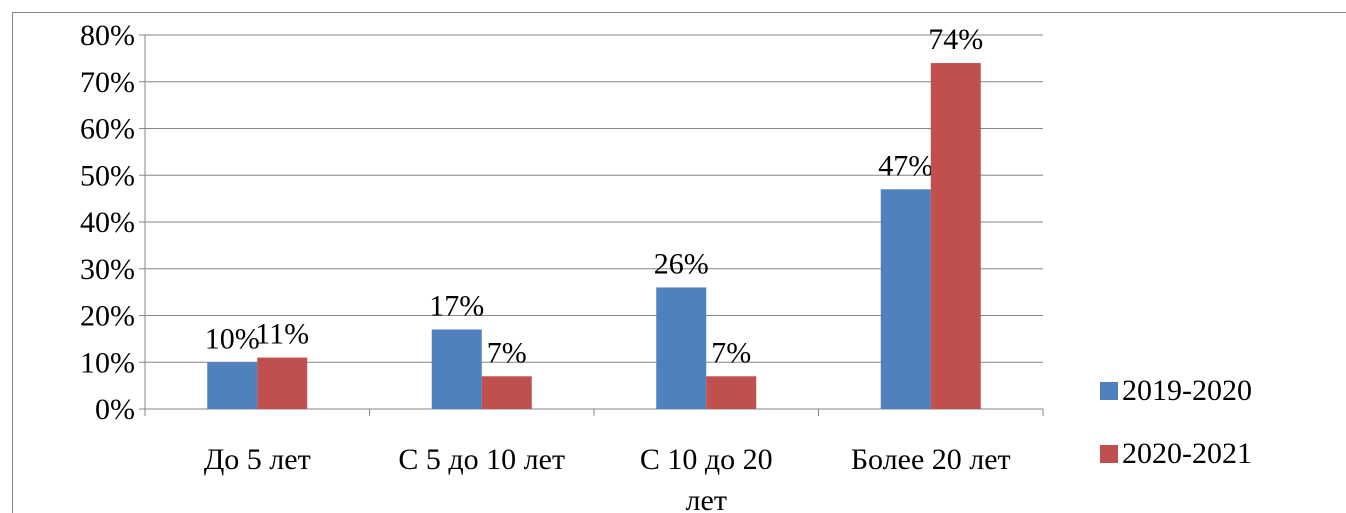 Image resolution: width=1346 pixels, height=513 pixels. I want to click on data-label: 26%, so click(681, 263).